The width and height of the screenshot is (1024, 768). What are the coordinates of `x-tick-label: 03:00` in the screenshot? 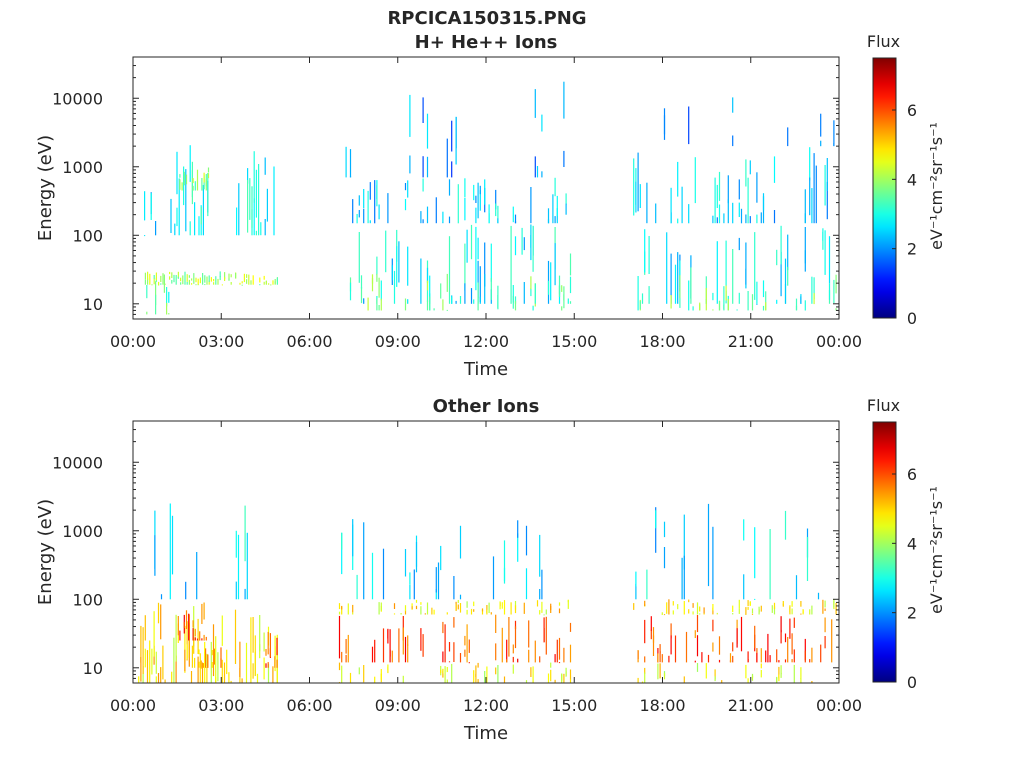 It's located at (221, 705).